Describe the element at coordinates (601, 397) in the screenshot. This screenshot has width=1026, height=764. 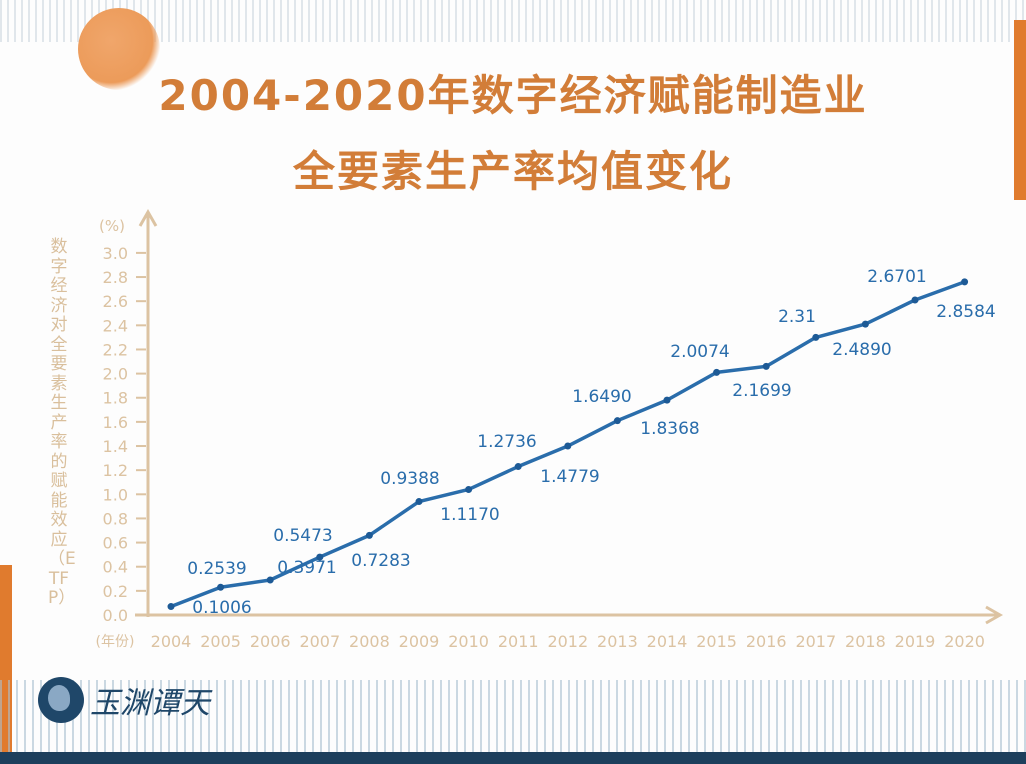
I see `data-label: 1.6490` at that location.